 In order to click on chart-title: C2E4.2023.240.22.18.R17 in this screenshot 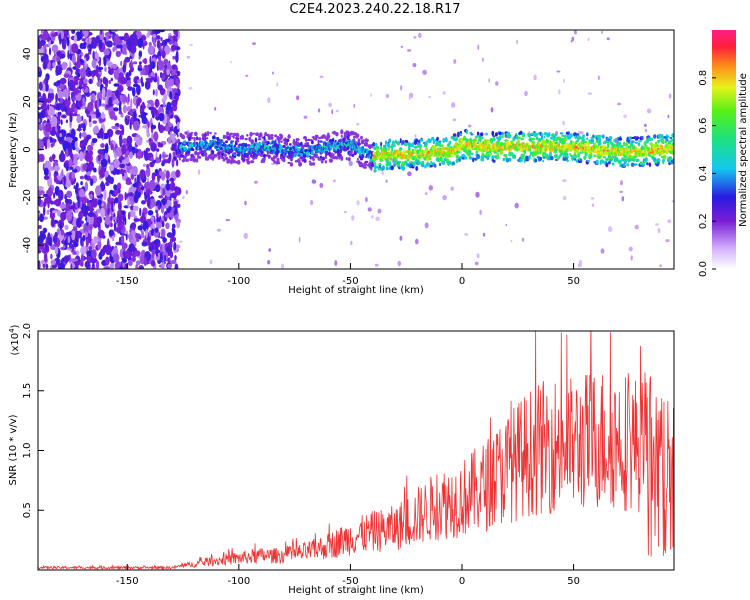, I will do `click(375, 9)`.